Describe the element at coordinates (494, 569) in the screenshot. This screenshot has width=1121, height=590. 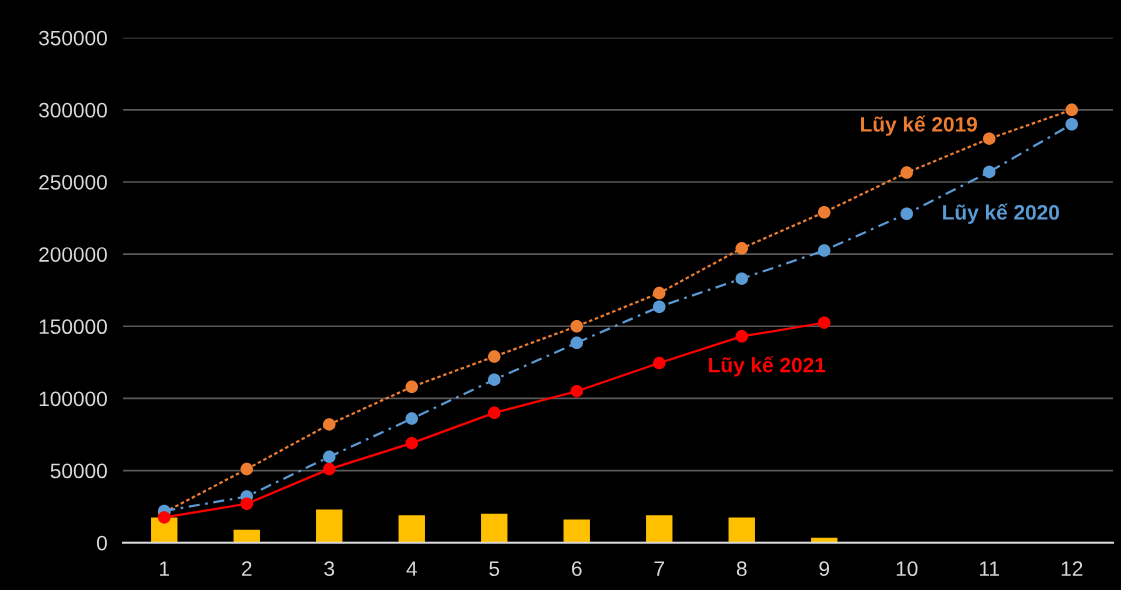
I see `x-tick-label: 5` at that location.